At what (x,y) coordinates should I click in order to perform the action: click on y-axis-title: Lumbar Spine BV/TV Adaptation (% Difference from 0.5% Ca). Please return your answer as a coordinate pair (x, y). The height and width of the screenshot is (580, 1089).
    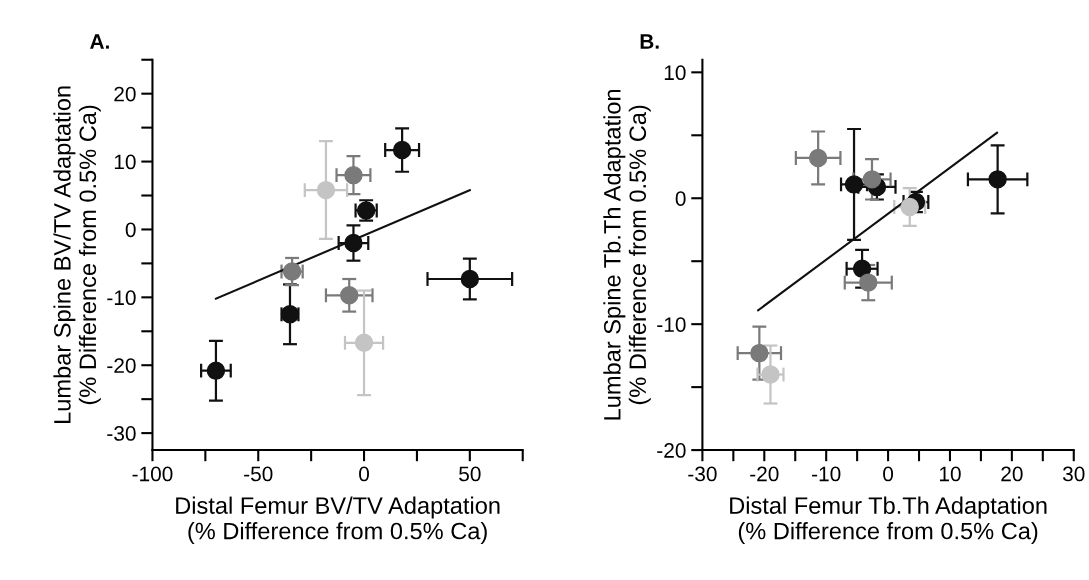
    Looking at the image, I should click on (77, 254).